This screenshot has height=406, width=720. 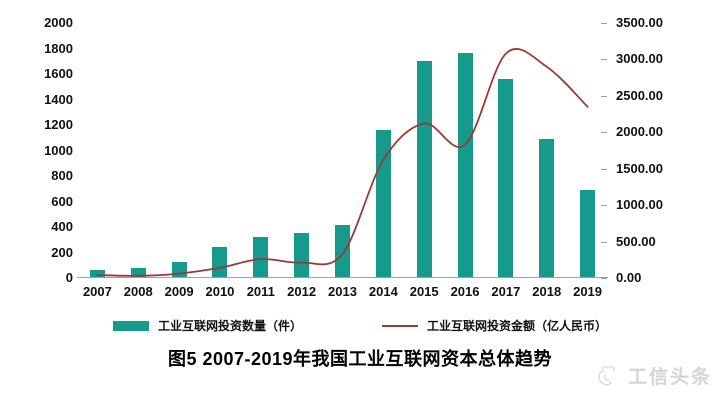 I want to click on bar-2018, so click(x=547, y=208).